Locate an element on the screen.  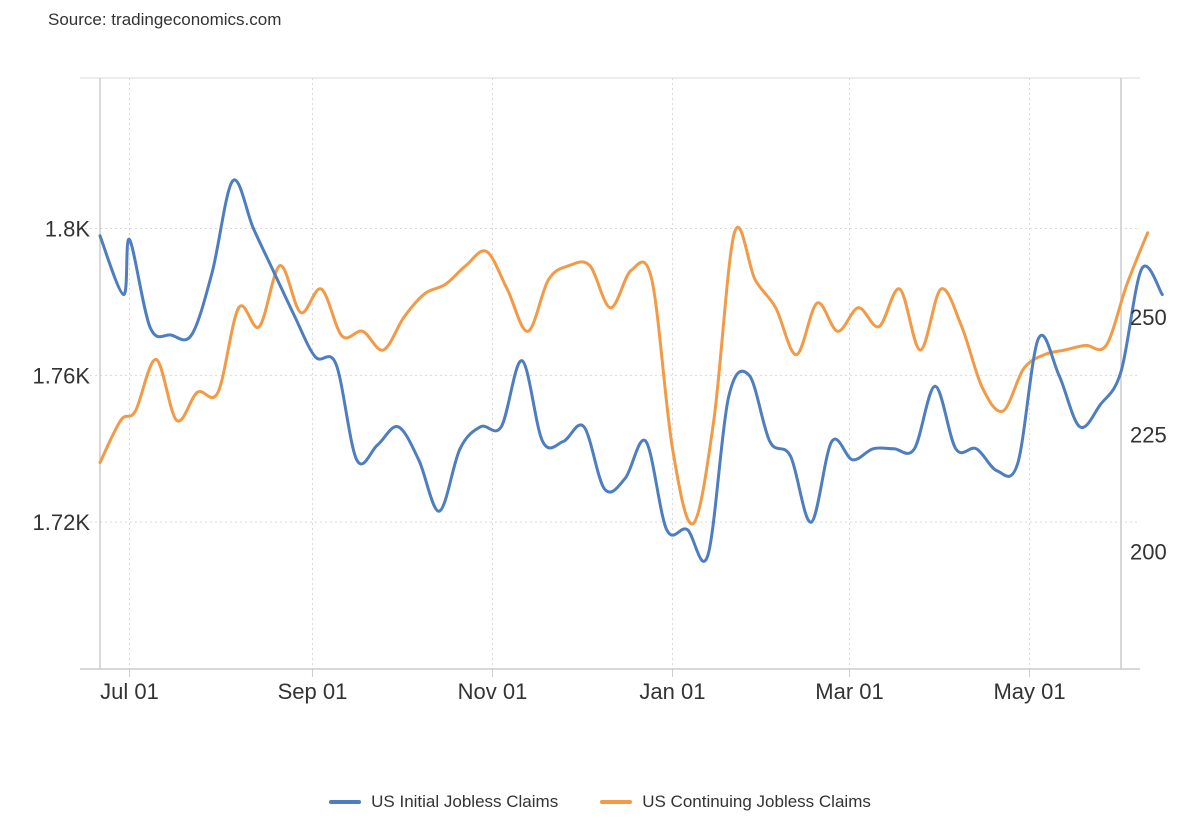
x-tick-label: Mar 01 is located at coordinates (849, 691).